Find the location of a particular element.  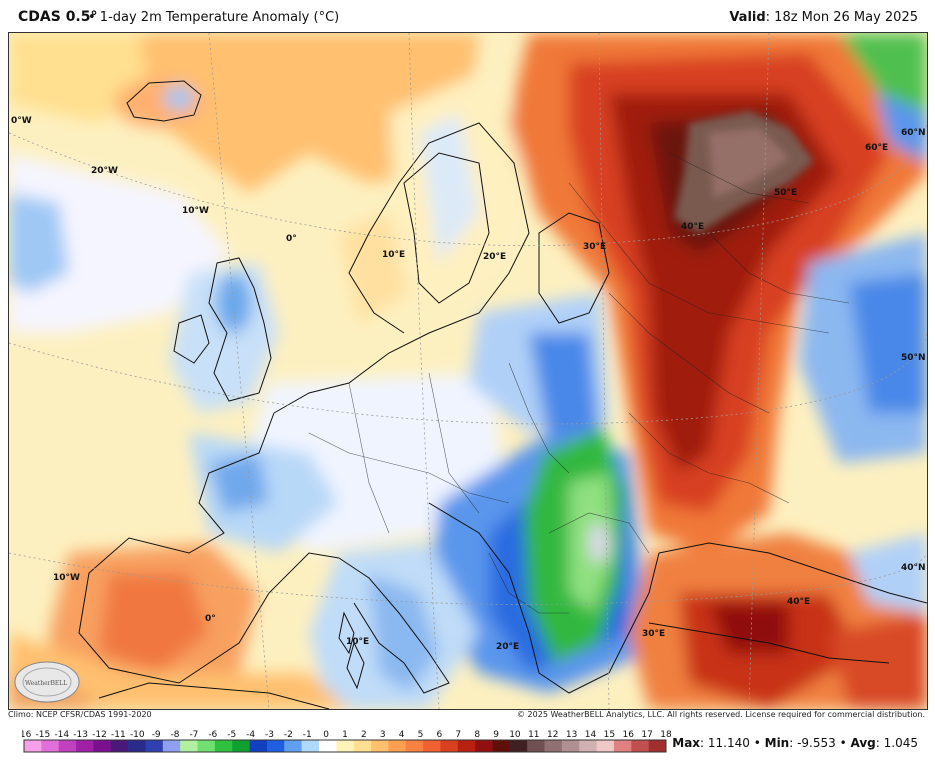

colorbar-tick-label: 3 is located at coordinates (383, 735).